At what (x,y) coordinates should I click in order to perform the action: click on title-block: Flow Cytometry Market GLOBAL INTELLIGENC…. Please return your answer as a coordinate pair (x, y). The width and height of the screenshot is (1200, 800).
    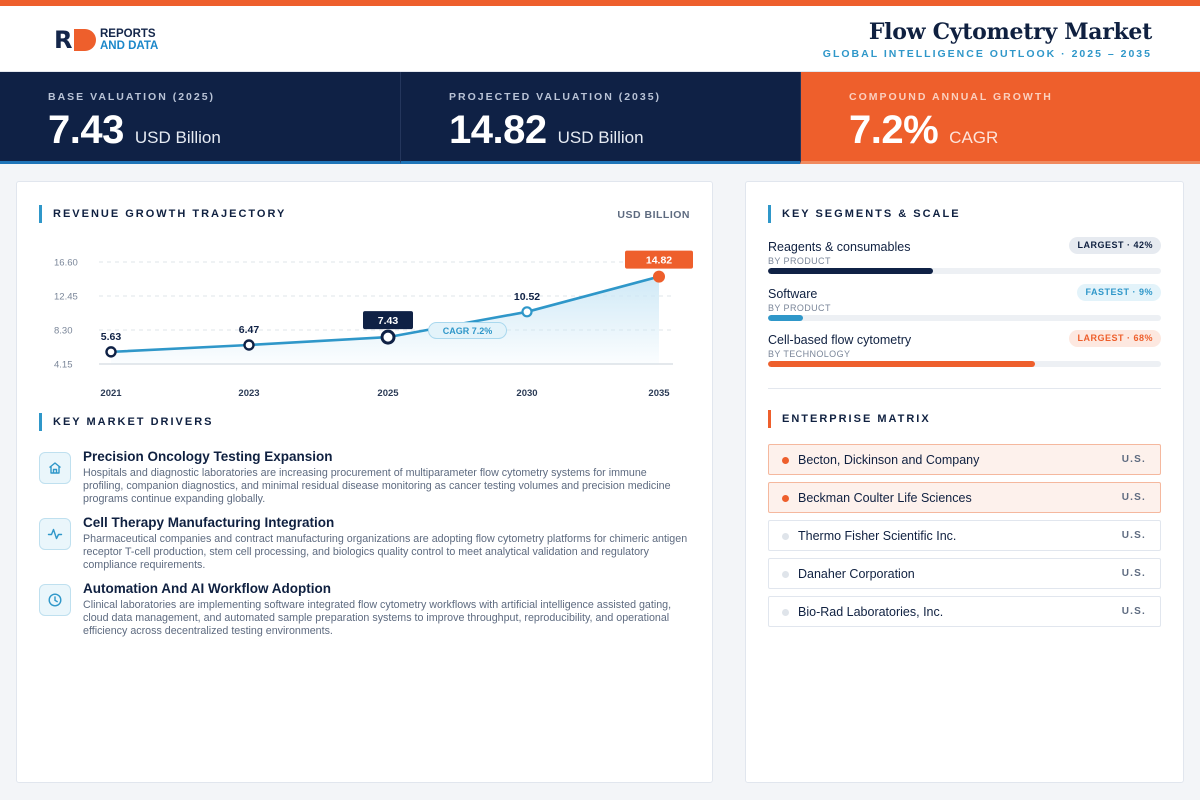
    Looking at the image, I should click on (987, 39).